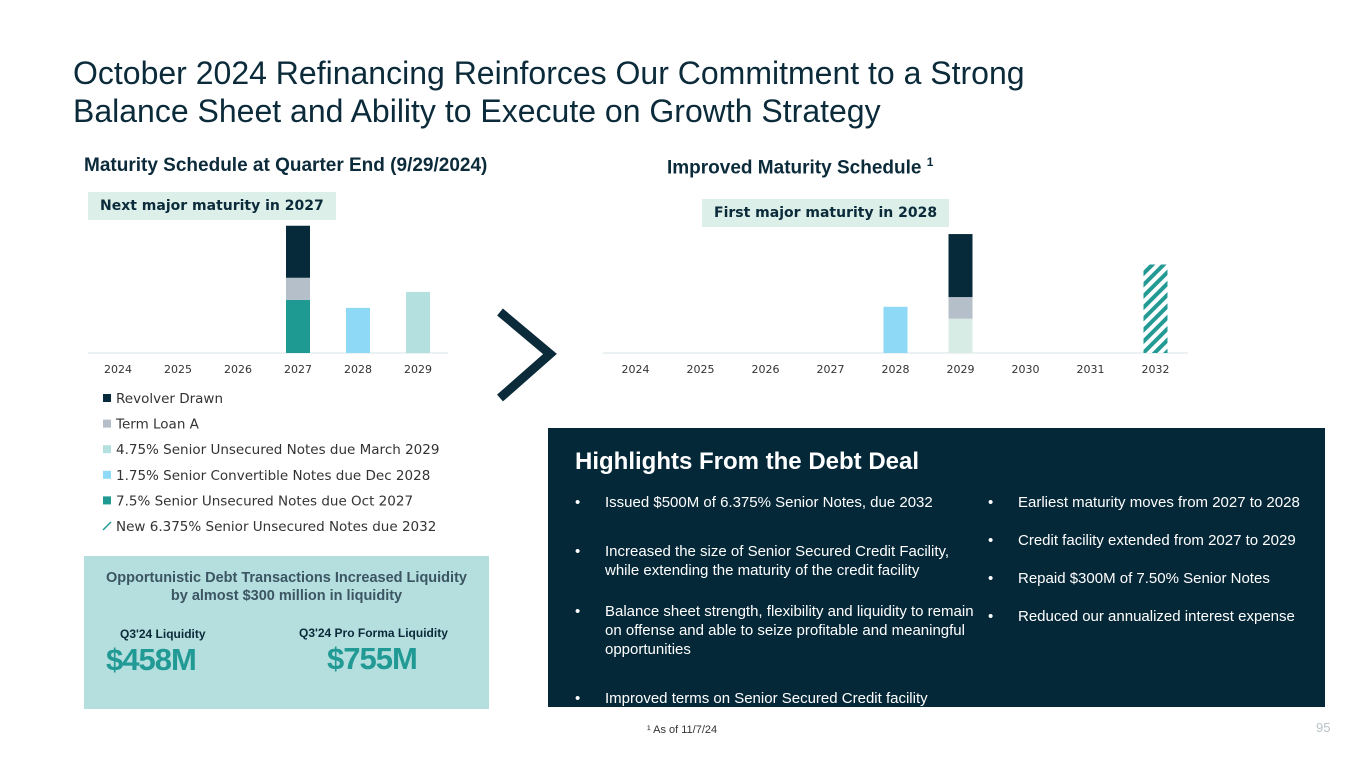  Describe the element at coordinates (826, 213) in the screenshot. I see `callout: First major maturity in 2028` at that location.